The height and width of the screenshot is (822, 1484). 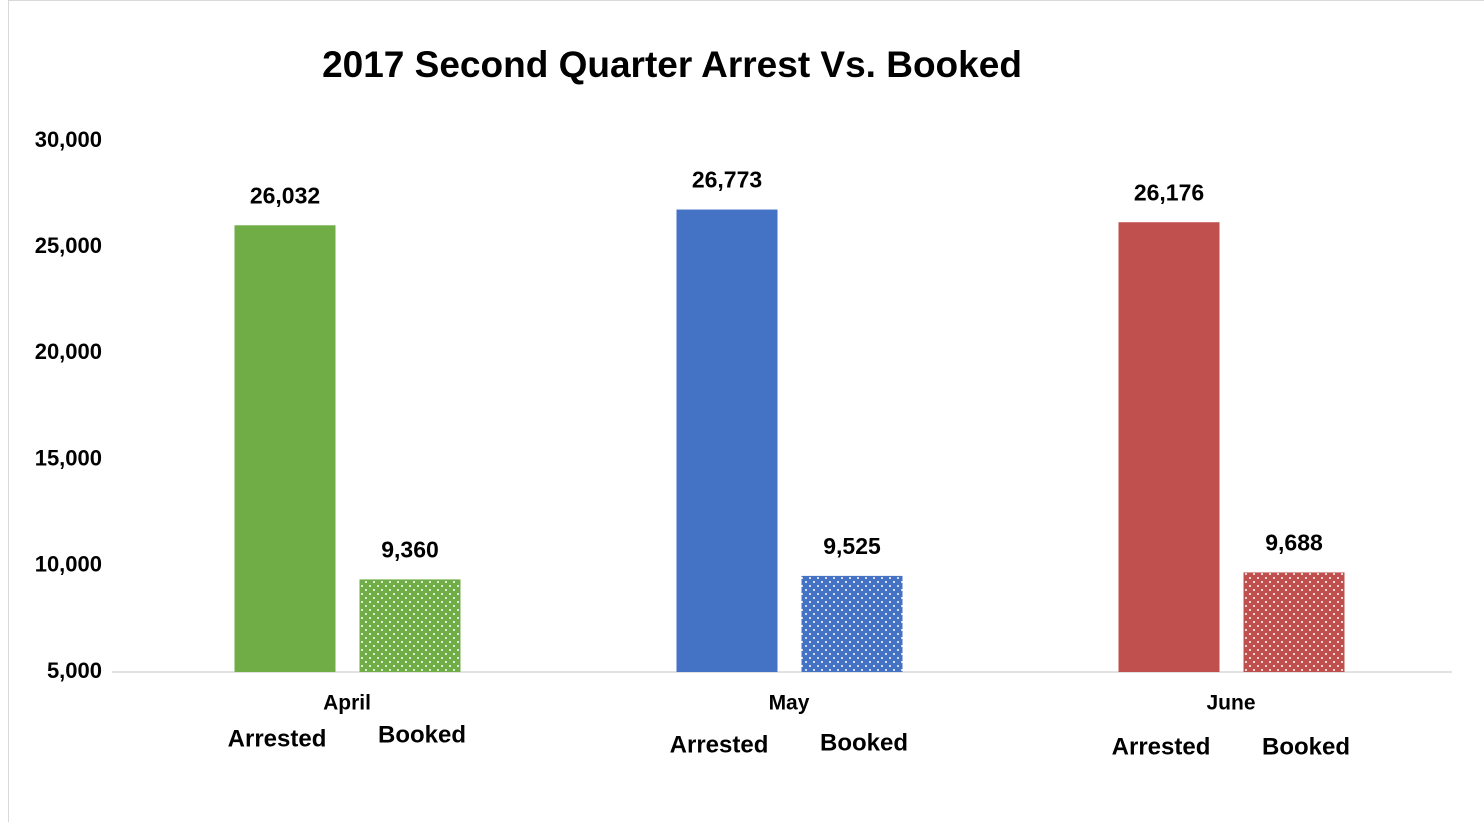 I want to click on x-tick-label: May, so click(x=789, y=703).